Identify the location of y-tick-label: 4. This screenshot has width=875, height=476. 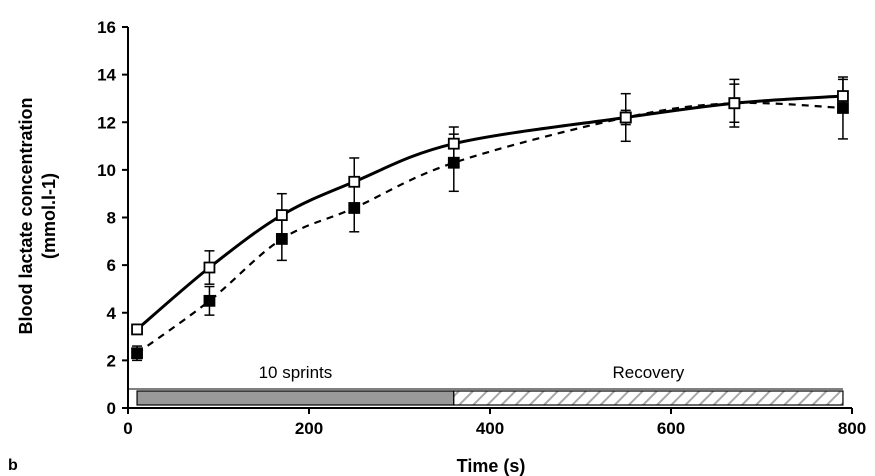
(112, 313).